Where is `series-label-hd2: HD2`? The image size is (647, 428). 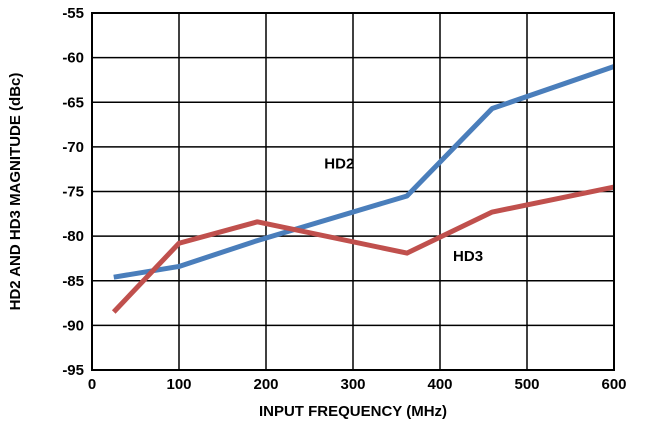
series-label-hd2: HD2 is located at coordinates (339, 163).